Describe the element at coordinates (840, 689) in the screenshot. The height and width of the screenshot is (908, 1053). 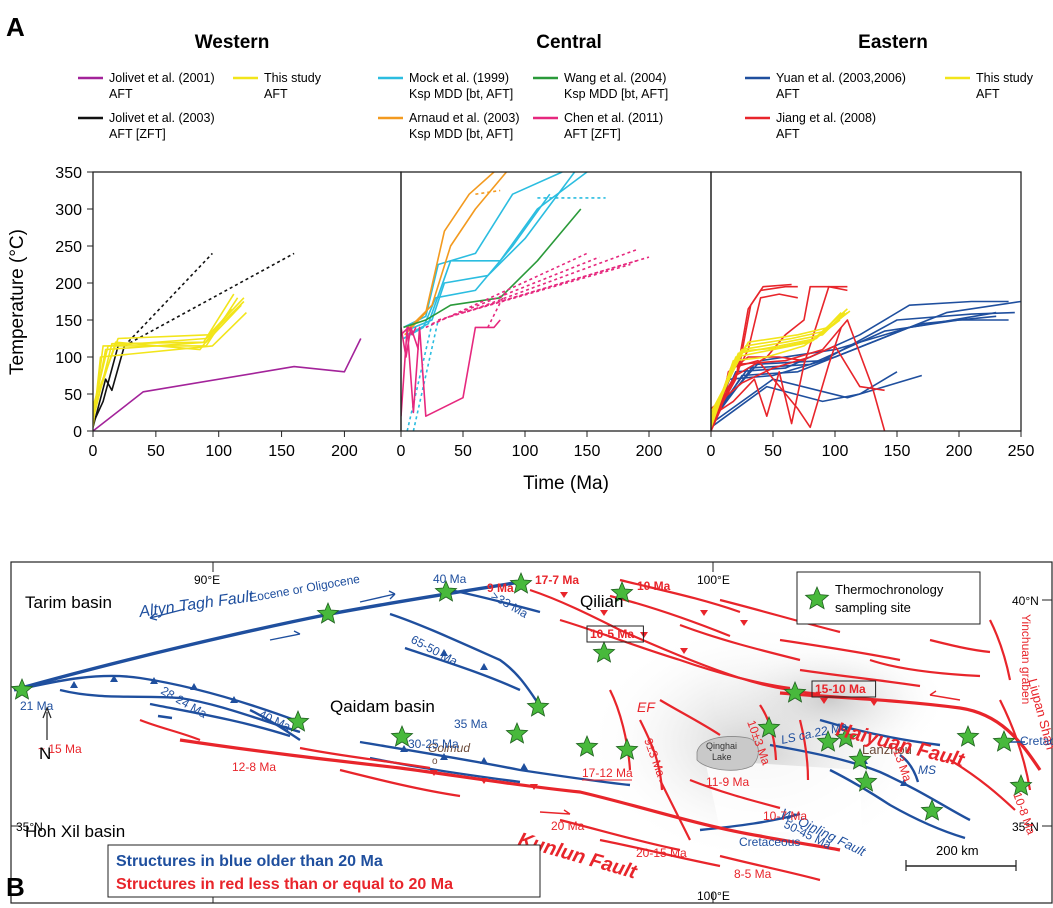
I see `red-age-label: 15-10 Ma` at that location.